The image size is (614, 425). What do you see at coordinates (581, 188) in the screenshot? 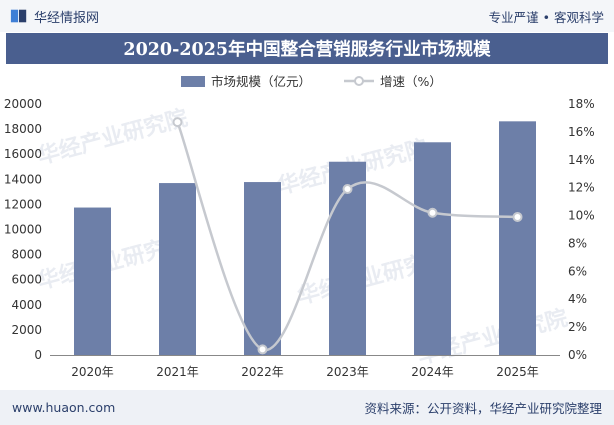
I see `y-right-tick-label: 12%` at bounding box center [581, 188].